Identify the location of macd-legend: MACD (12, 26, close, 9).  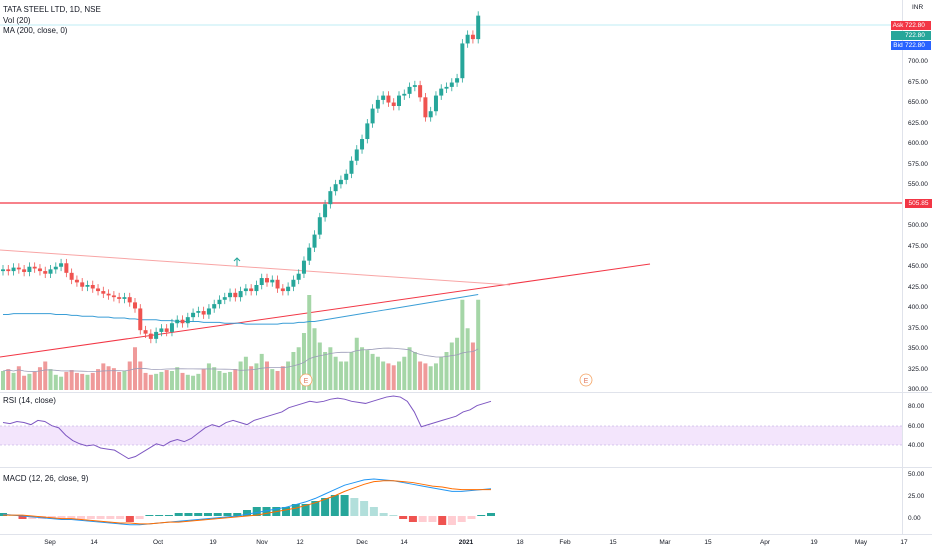
(46, 478).